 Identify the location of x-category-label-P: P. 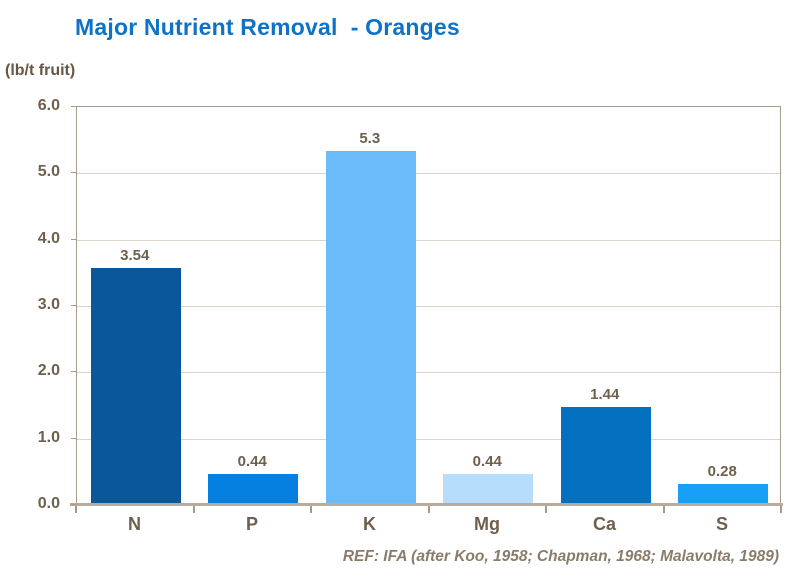
(251, 524).